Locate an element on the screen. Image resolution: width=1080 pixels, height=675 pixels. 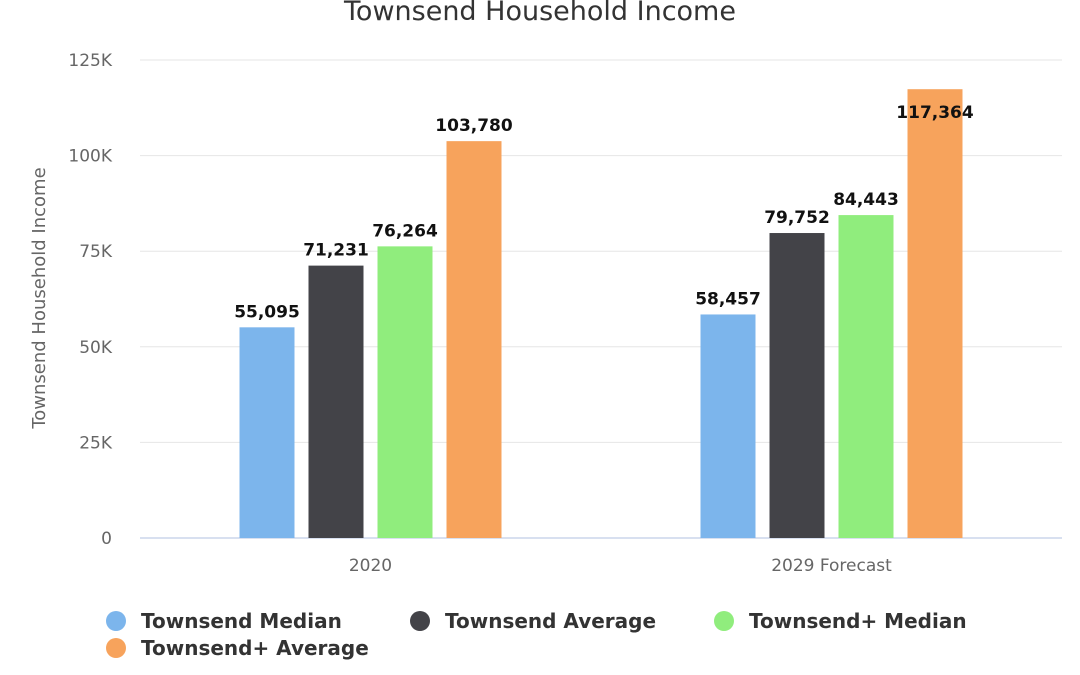
legend-label: Townsend Median is located at coordinates (241, 621).